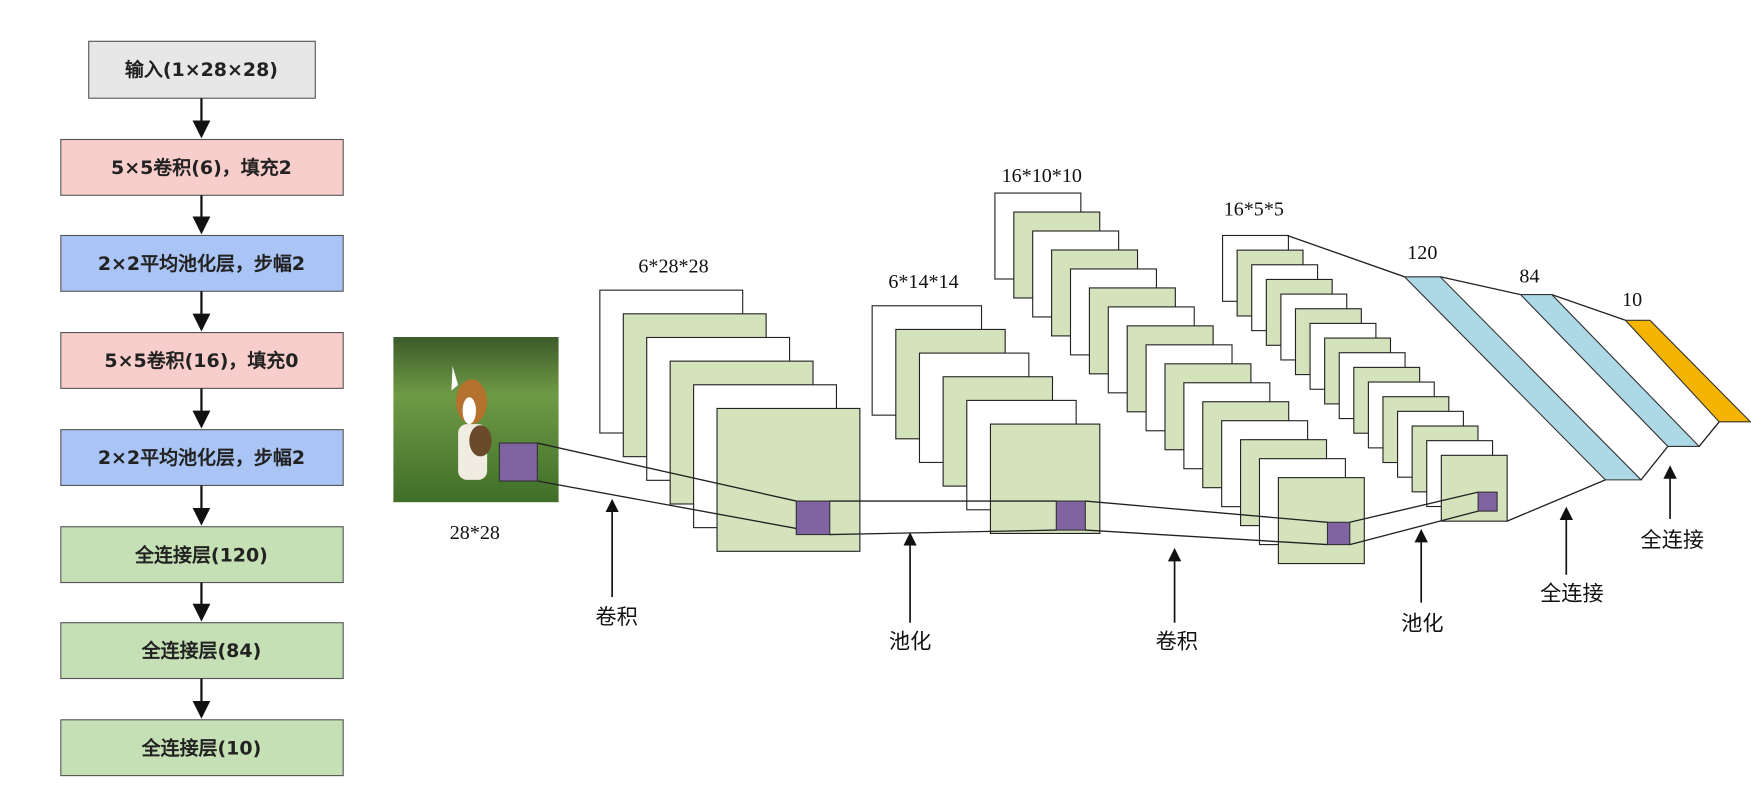  I want to click on dim-label: 28*28, so click(475, 533).